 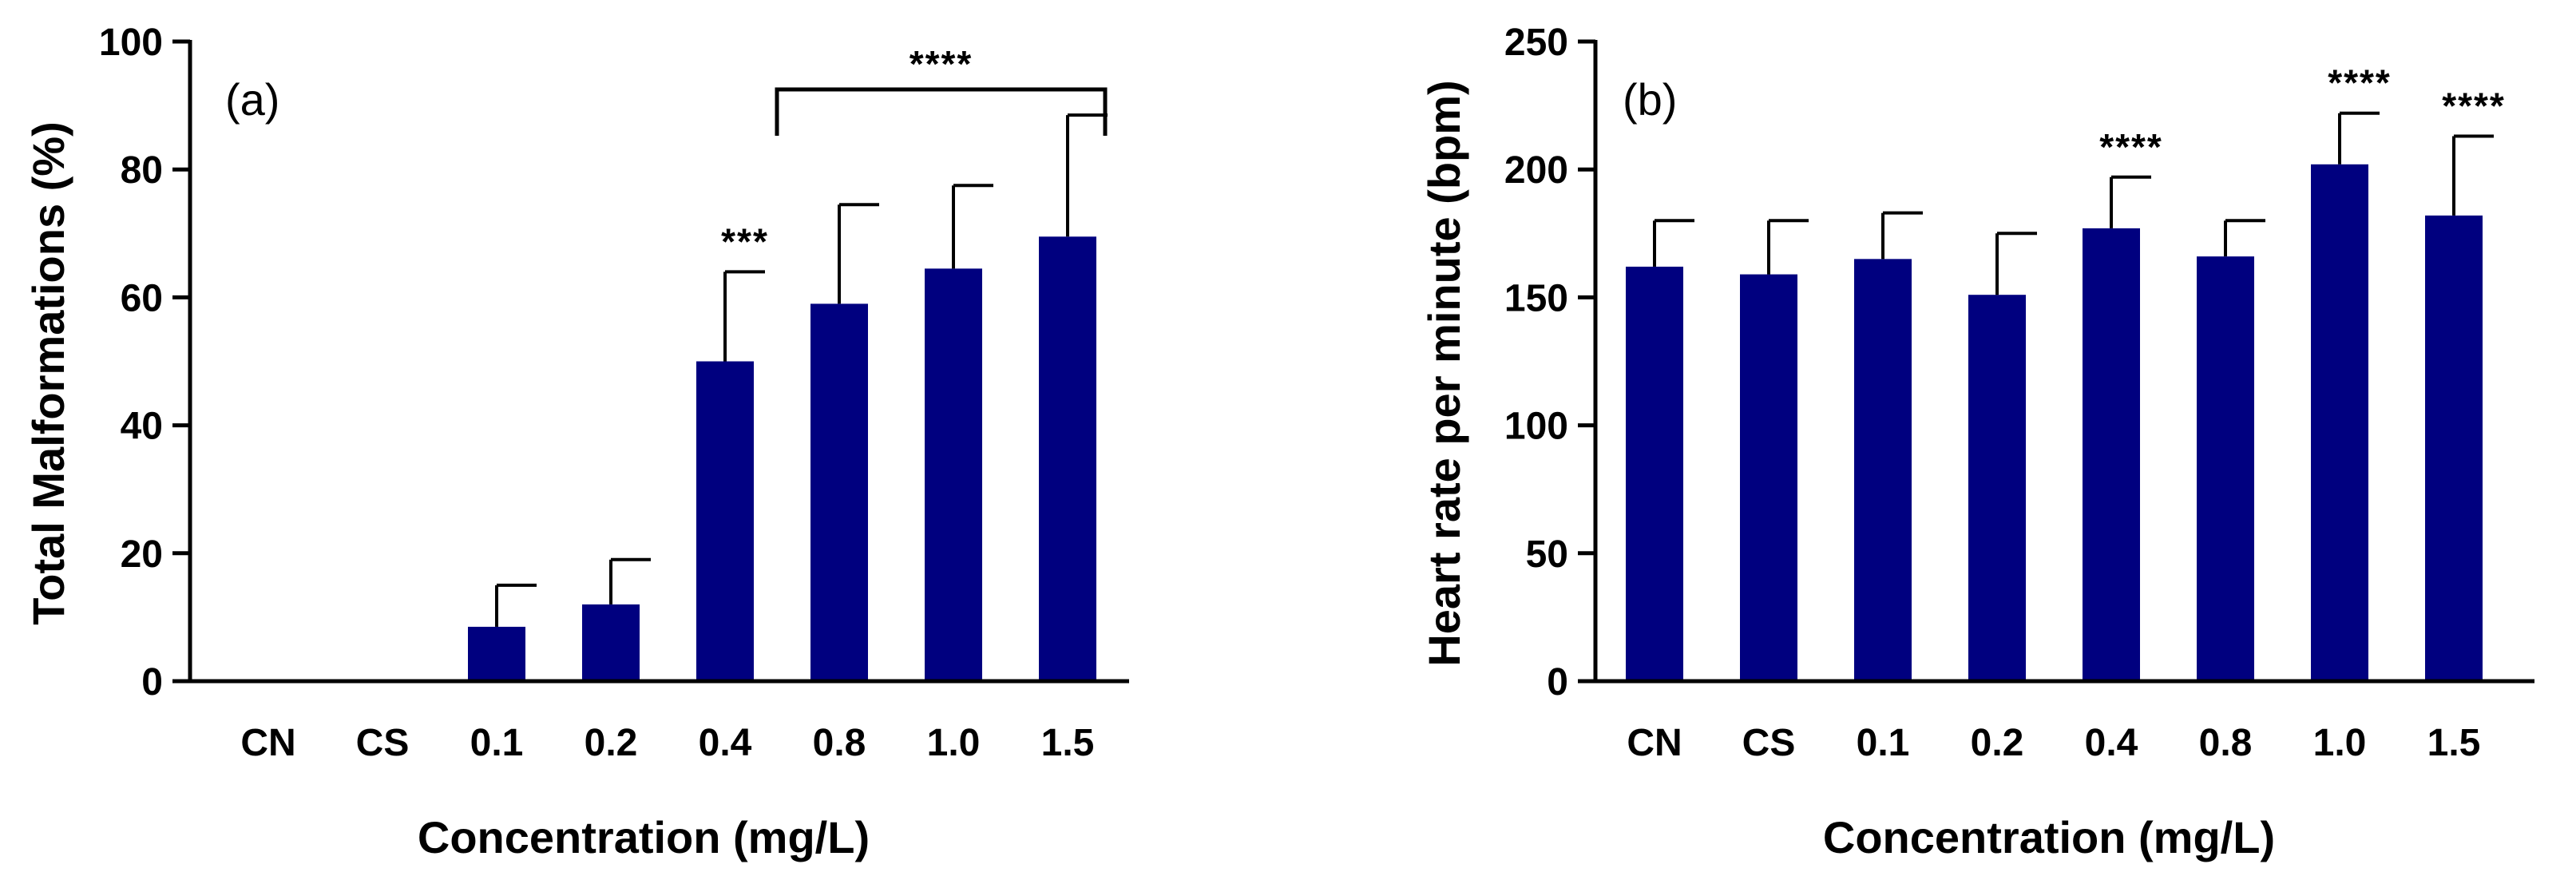 I want to click on y-tick-label-80: 80, so click(x=142, y=170).